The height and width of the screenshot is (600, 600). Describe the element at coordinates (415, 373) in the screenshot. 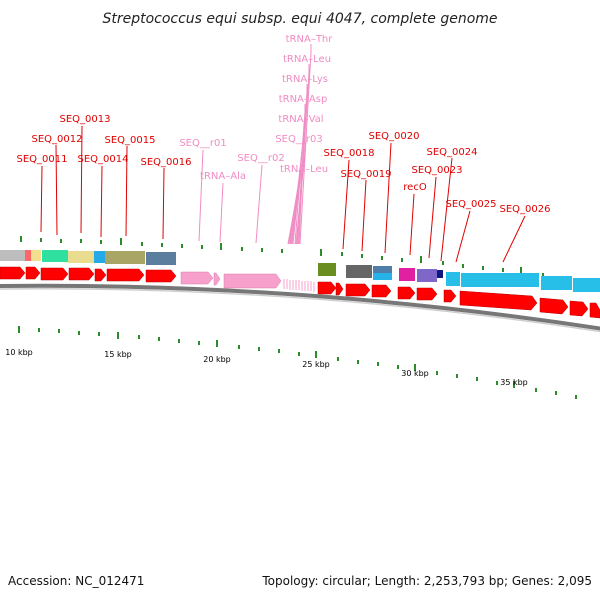

I see `scale-label: 30 kbp` at that location.